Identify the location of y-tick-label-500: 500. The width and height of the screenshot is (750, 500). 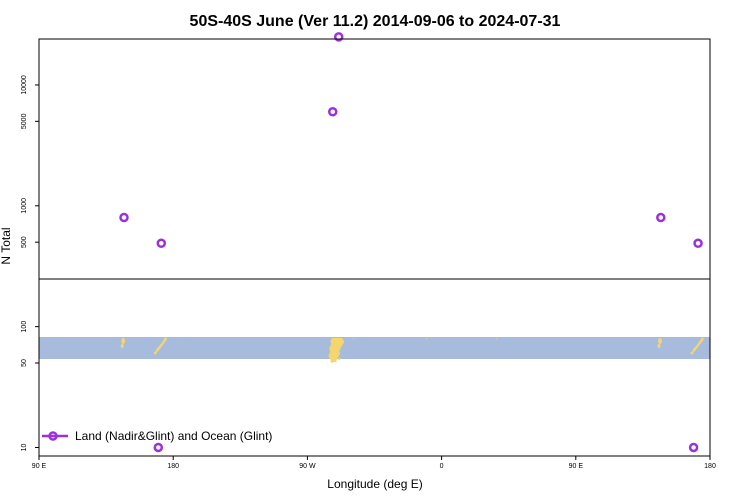
(24, 242).